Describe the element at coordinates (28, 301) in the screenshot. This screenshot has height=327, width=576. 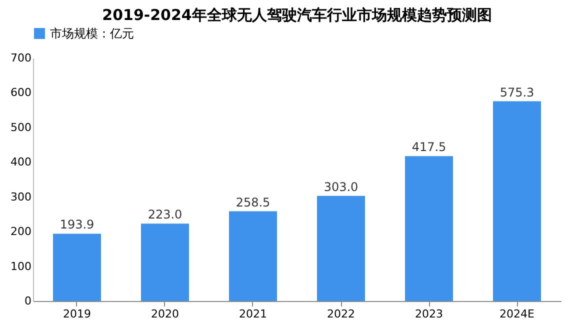
I see `y-tick-label: 0` at that location.